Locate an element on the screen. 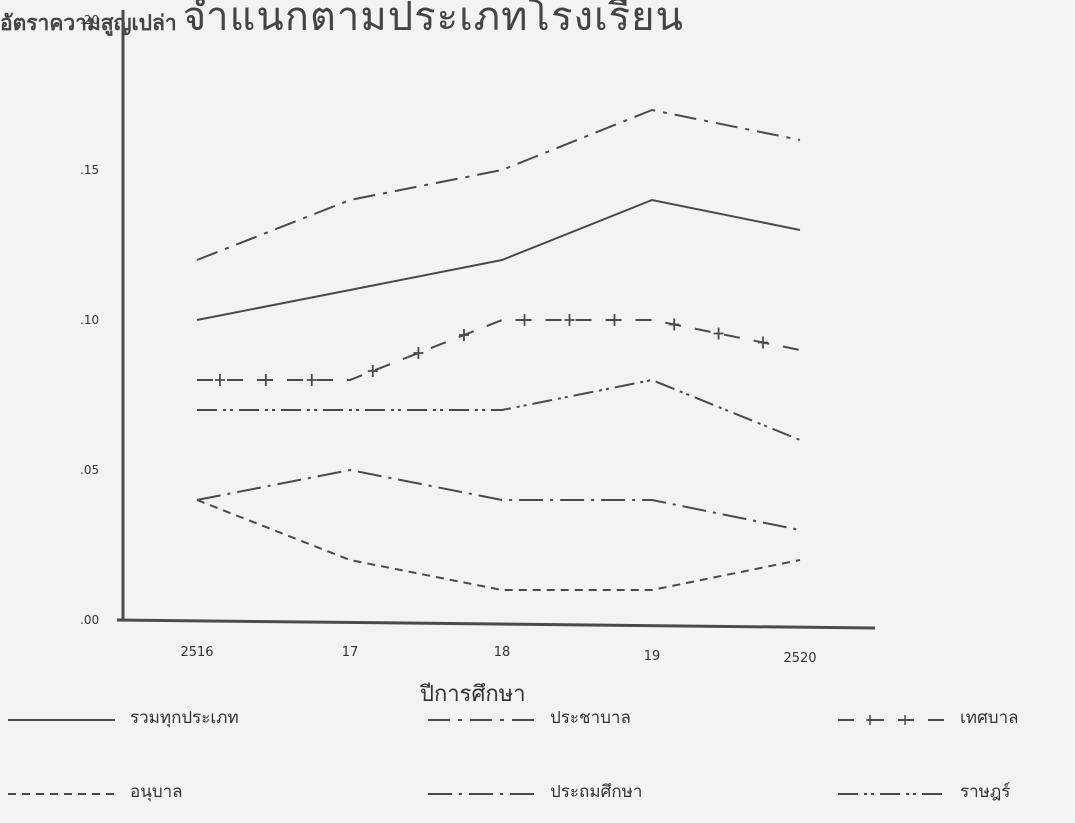 The height and width of the screenshot is (823, 1075). legend-item: ประถมศึกษา is located at coordinates (531, 791).